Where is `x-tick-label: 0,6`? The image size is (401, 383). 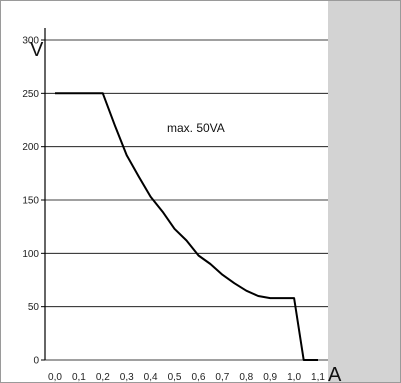
x-tick-label: 0,6 is located at coordinates (199, 377).